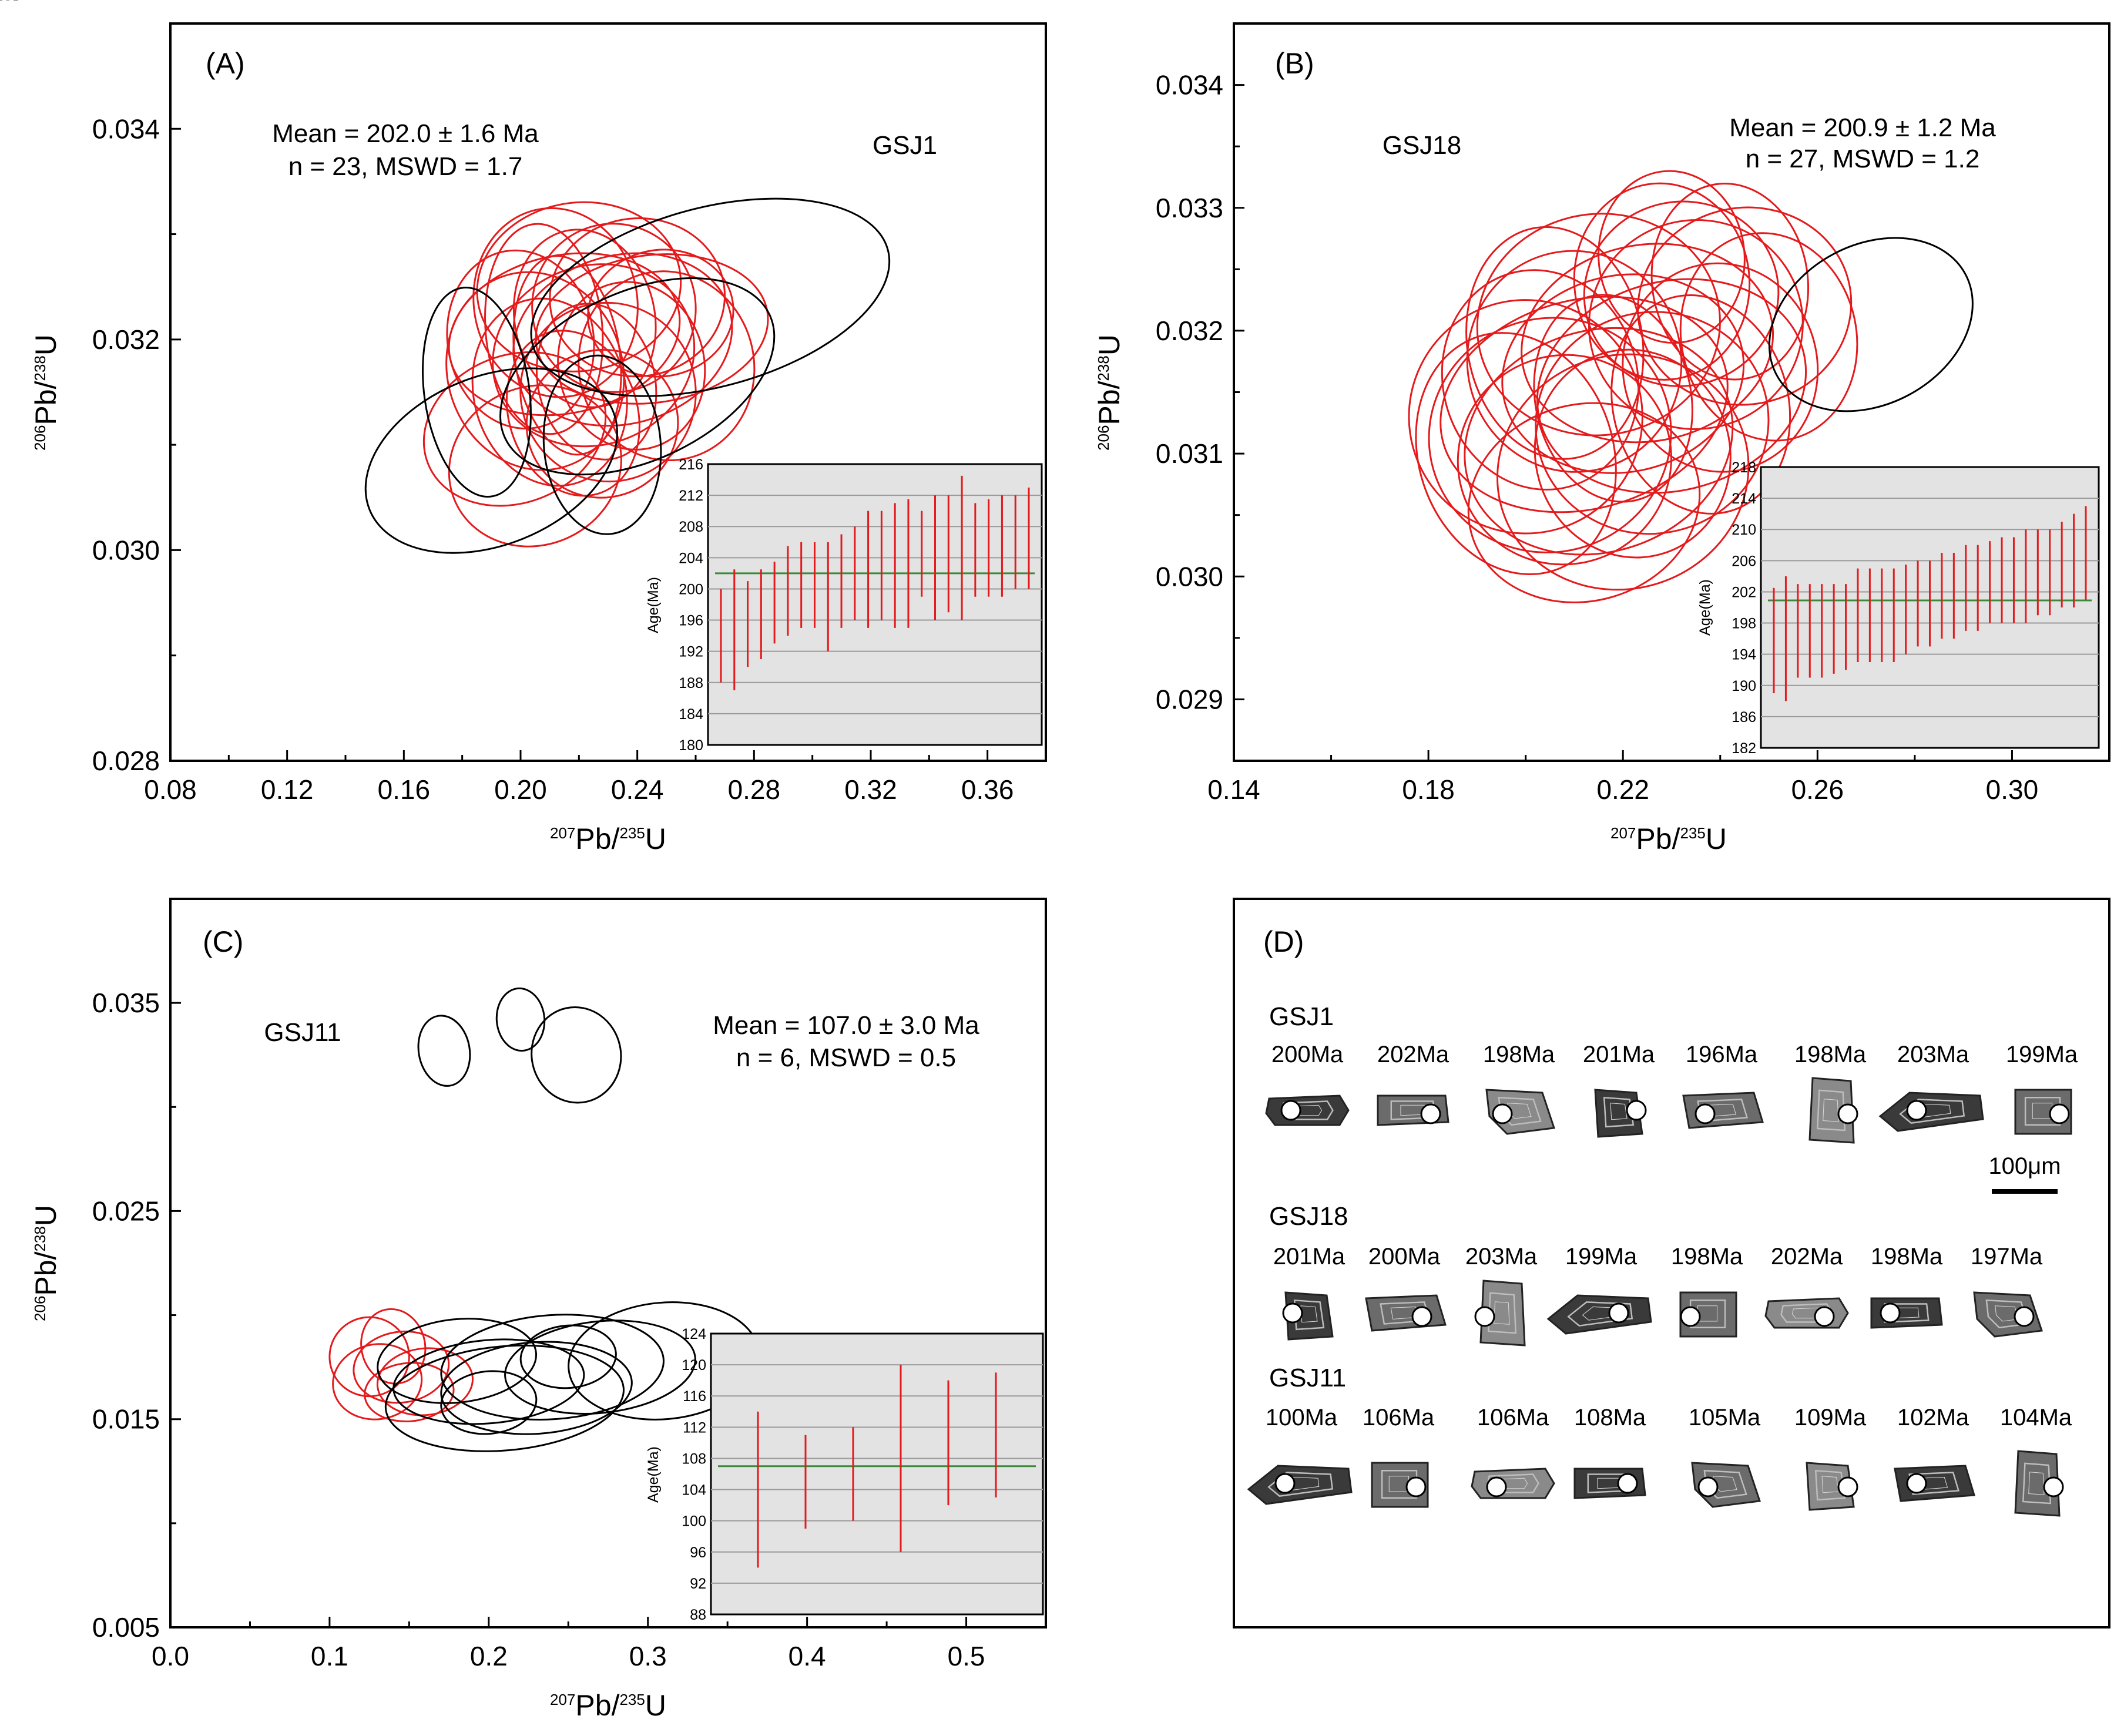 Image resolution: width=2124 pixels, height=1736 pixels. What do you see at coordinates (691, 464) in the screenshot?
I see `inset-y-tick-label: 216` at bounding box center [691, 464].